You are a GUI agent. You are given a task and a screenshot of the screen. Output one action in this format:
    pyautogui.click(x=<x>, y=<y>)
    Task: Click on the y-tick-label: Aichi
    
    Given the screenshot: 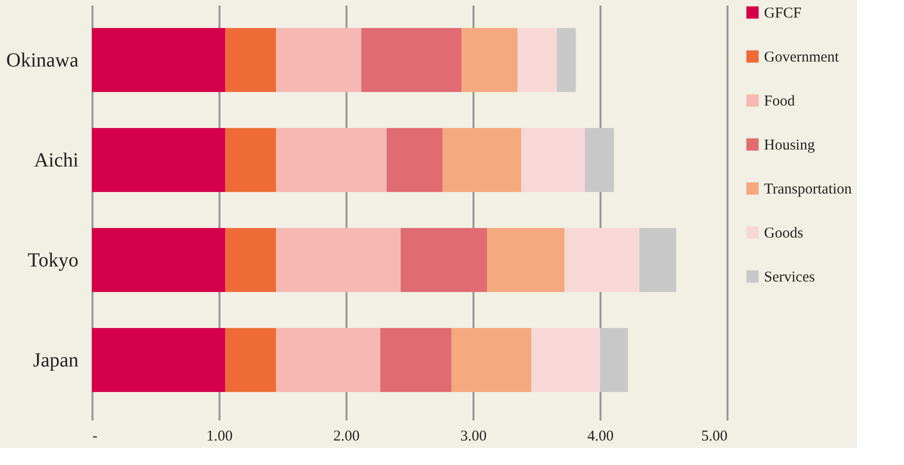 What is the action you would take?
    pyautogui.click(x=56, y=161)
    